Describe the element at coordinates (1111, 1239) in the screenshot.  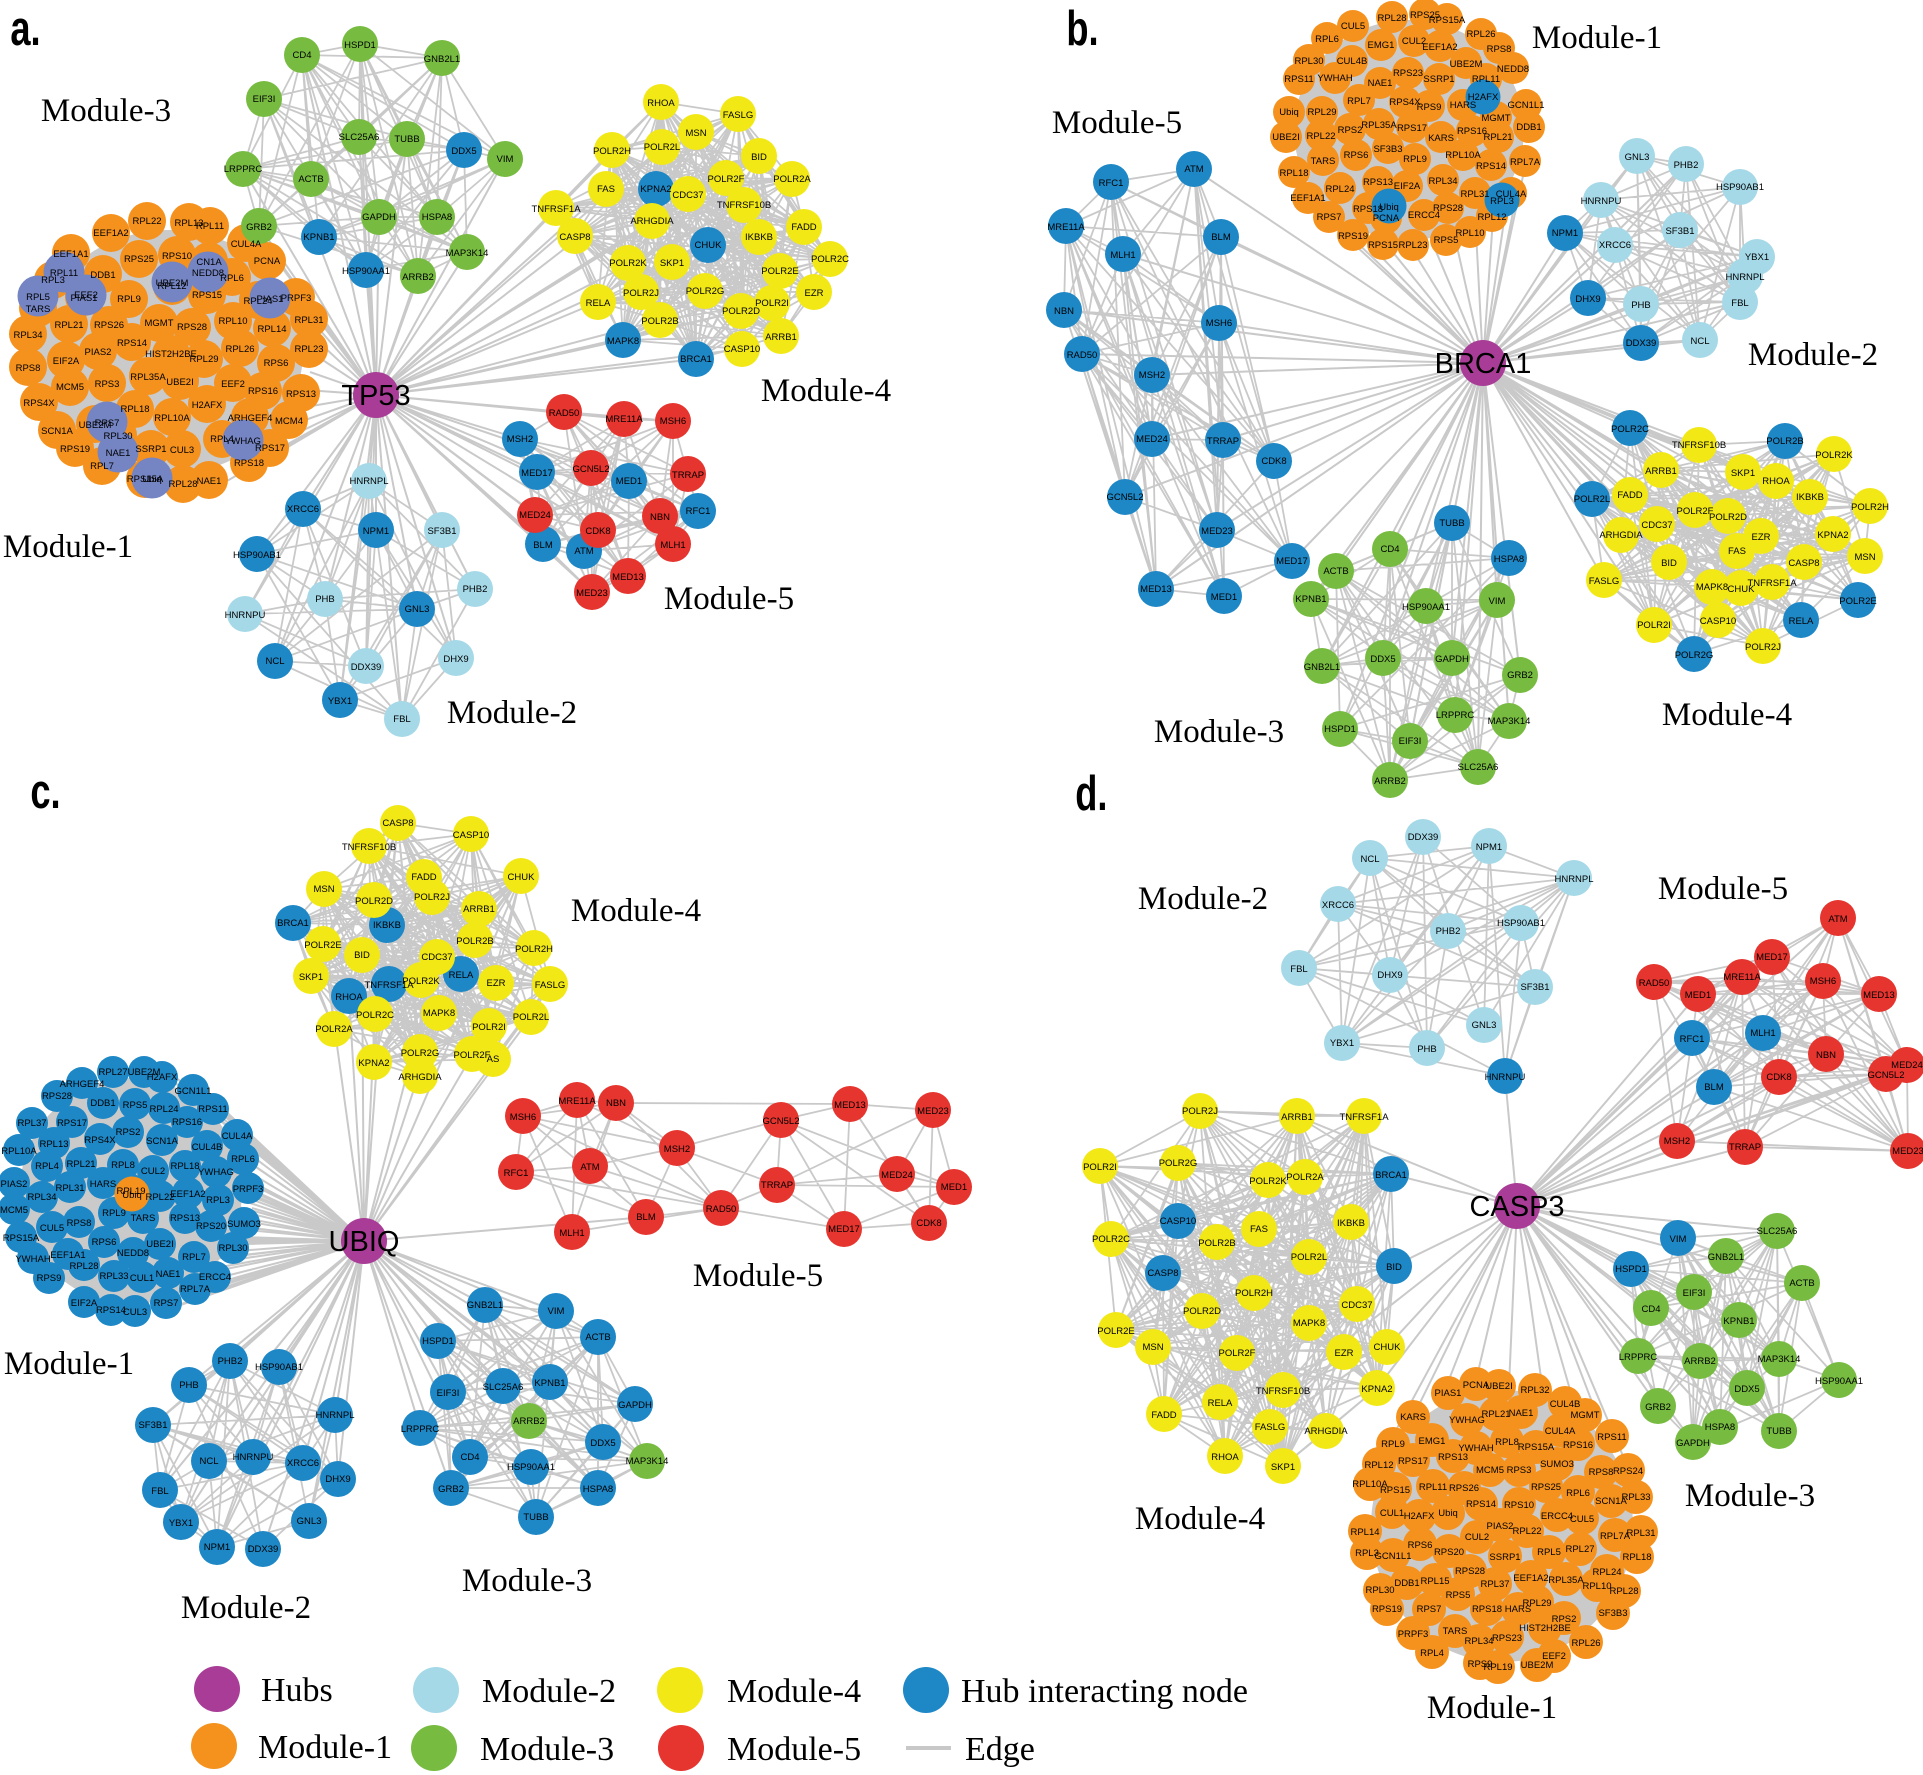
I see `svg-text: POLR2C` at that location.